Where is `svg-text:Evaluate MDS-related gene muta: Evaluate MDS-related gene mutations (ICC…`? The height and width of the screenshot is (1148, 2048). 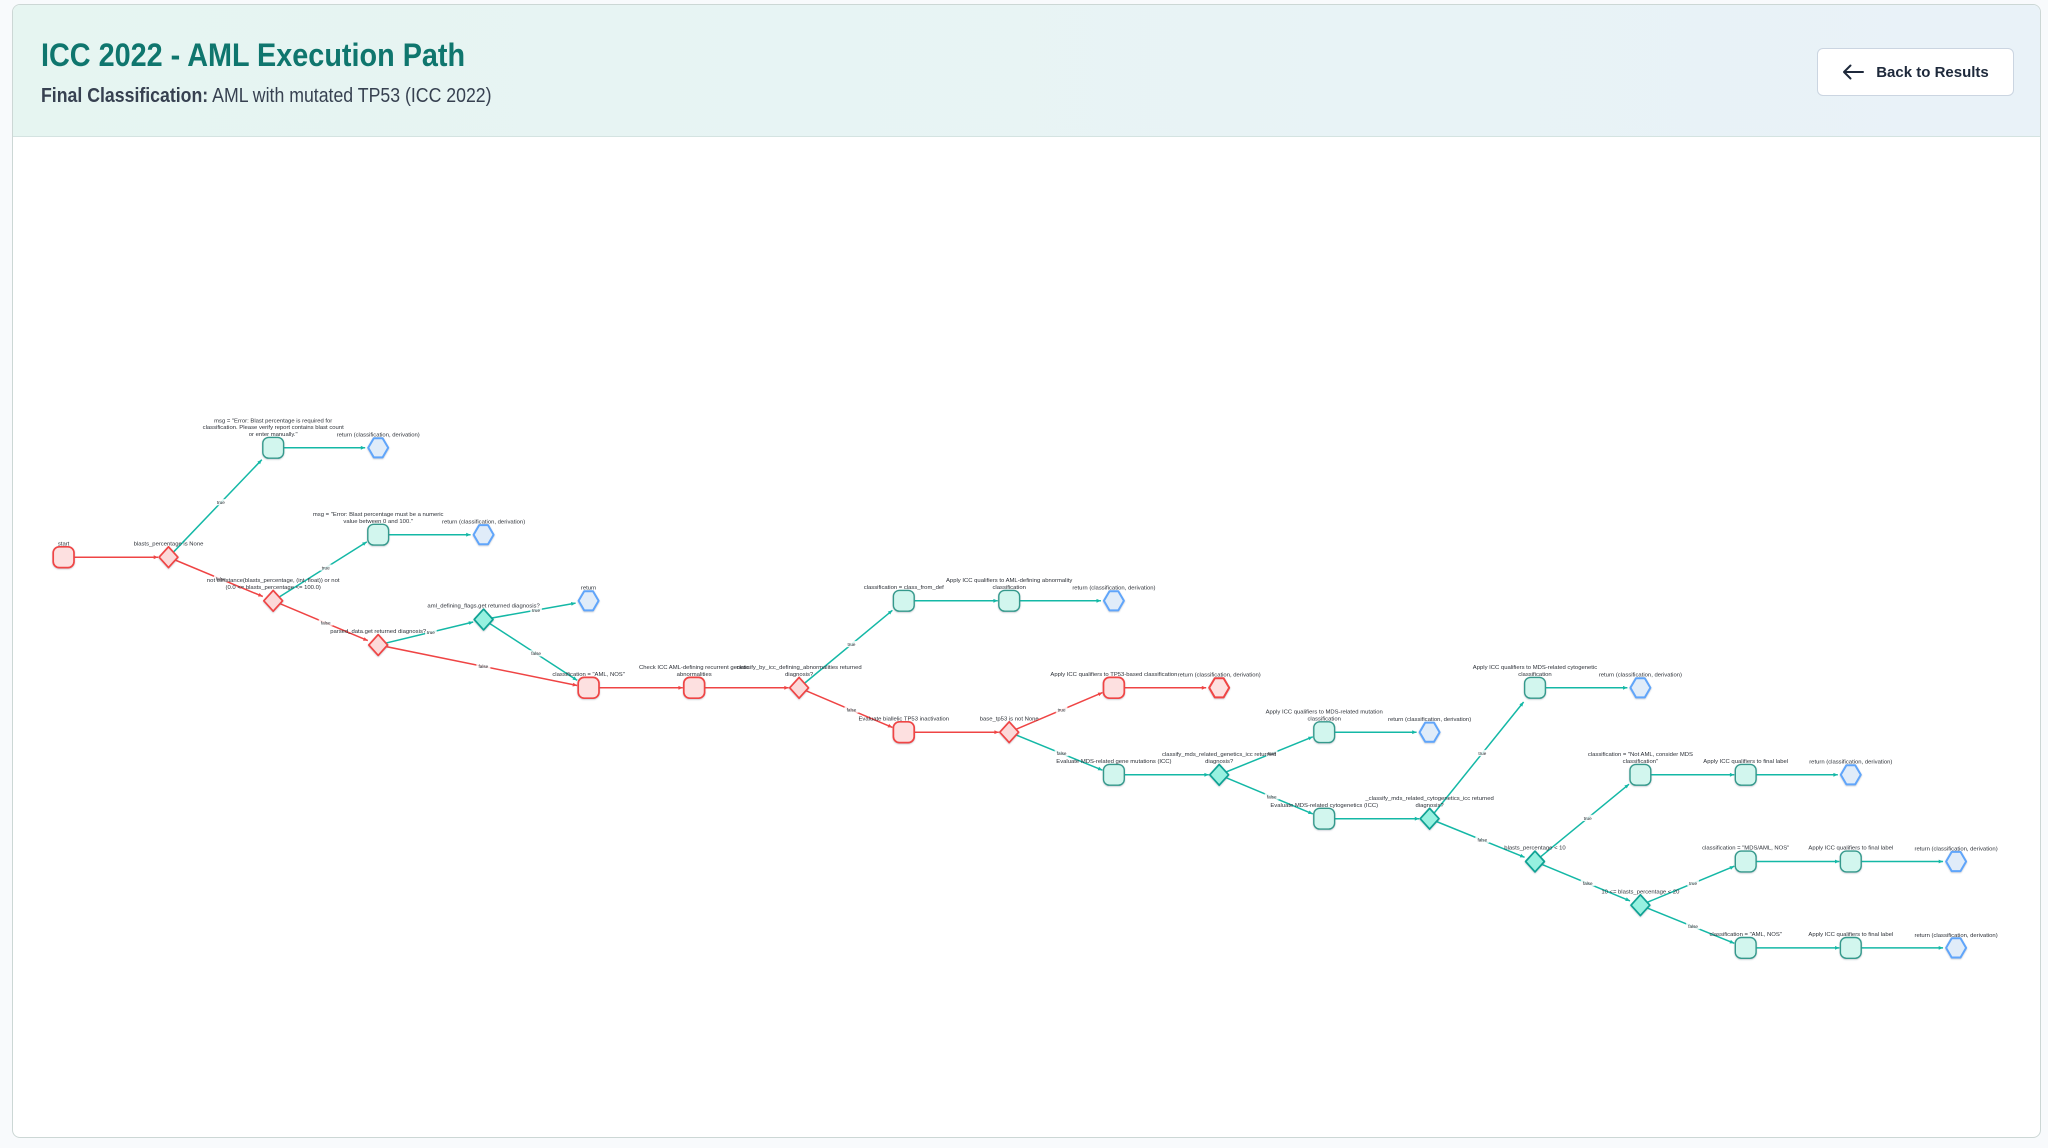
svg-text:Evaluate MDS-related gene muta: Evaluate MDS-related gene mutations (ICC… is located at coordinates (1113, 762).